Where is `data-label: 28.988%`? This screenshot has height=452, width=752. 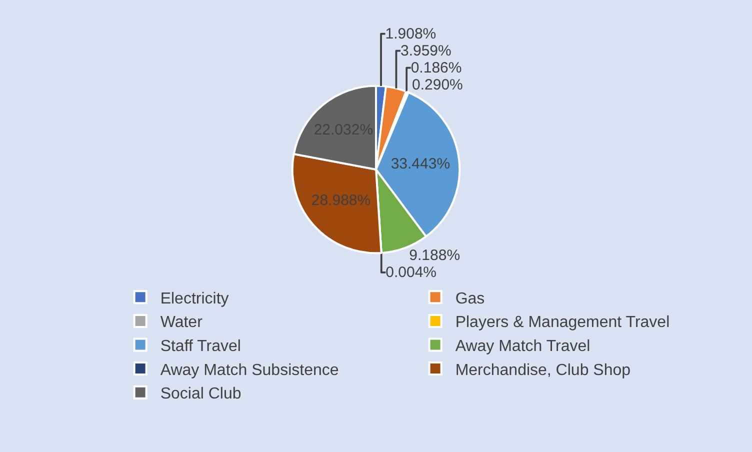
data-label: 28.988% is located at coordinates (341, 200).